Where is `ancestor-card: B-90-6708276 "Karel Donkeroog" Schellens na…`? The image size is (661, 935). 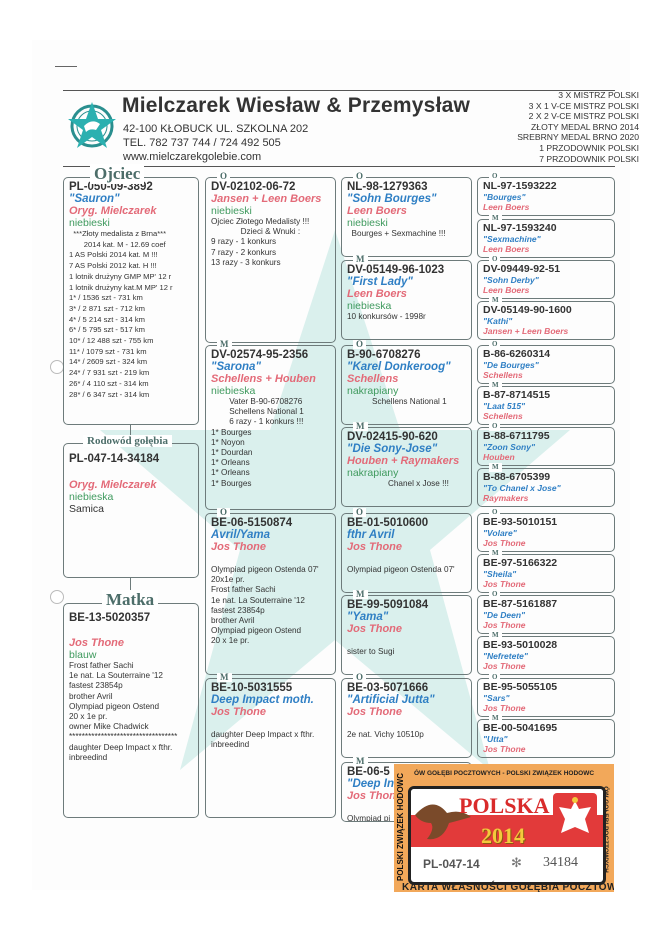
ancestor-card: B-90-6708276 "Karel Donkeroog" Schellens na… is located at coordinates (406, 385).